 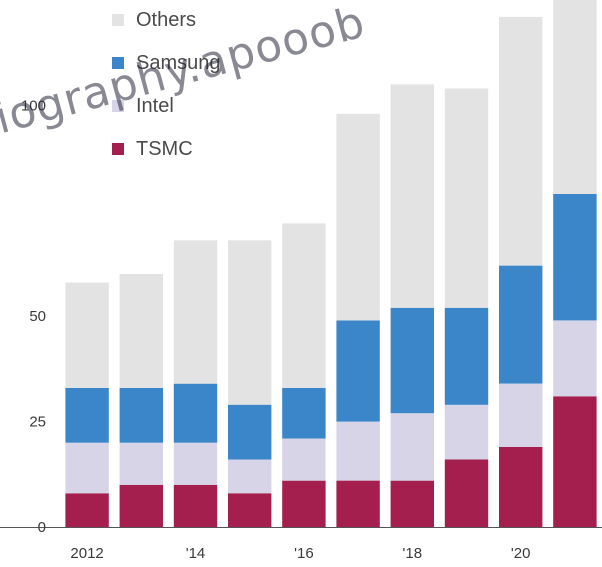 What do you see at coordinates (37, 422) in the screenshot?
I see `y-tick-label: 25` at bounding box center [37, 422].